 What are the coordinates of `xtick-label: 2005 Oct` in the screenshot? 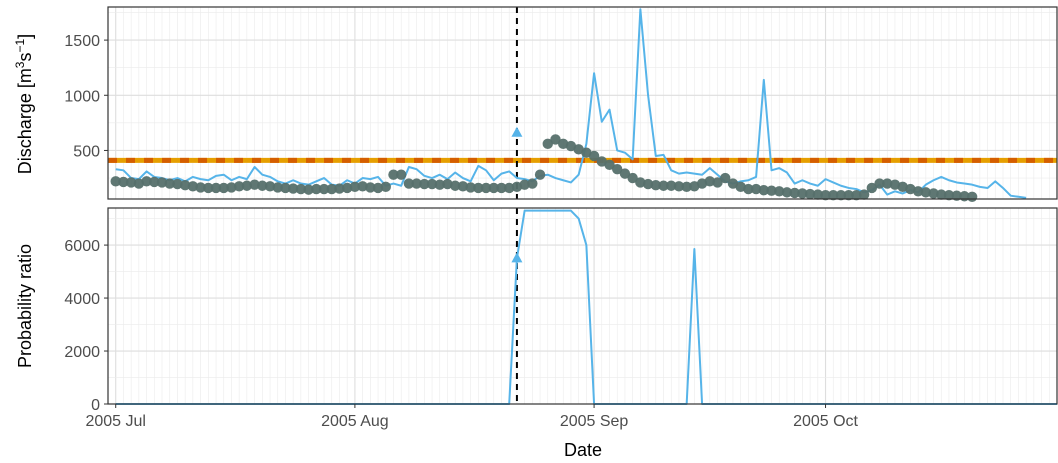 It's located at (825, 421).